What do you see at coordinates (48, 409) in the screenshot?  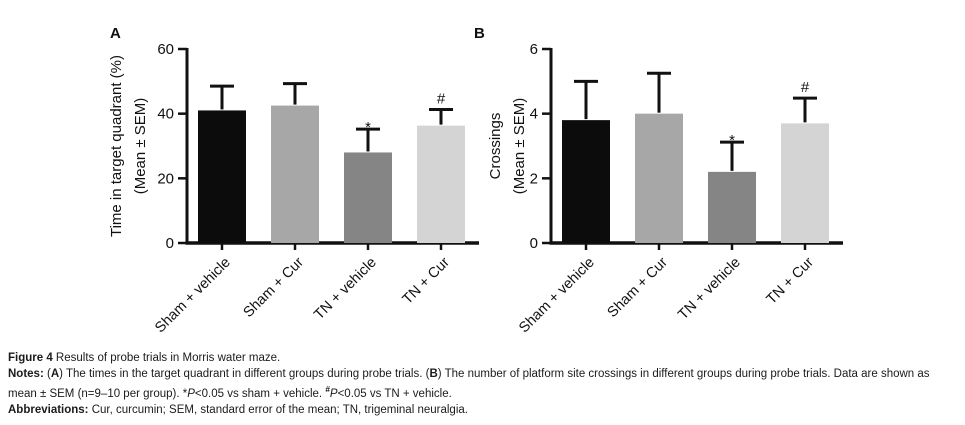 I see `caption-segment: Abbreviations:` at bounding box center [48, 409].